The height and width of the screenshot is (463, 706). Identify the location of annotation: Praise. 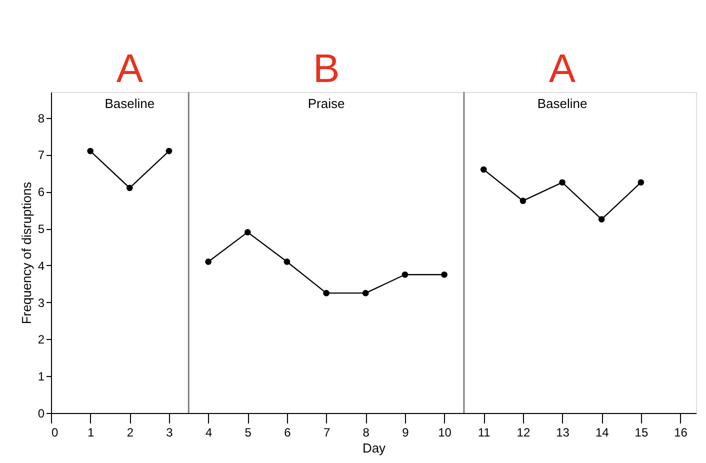
(326, 103).